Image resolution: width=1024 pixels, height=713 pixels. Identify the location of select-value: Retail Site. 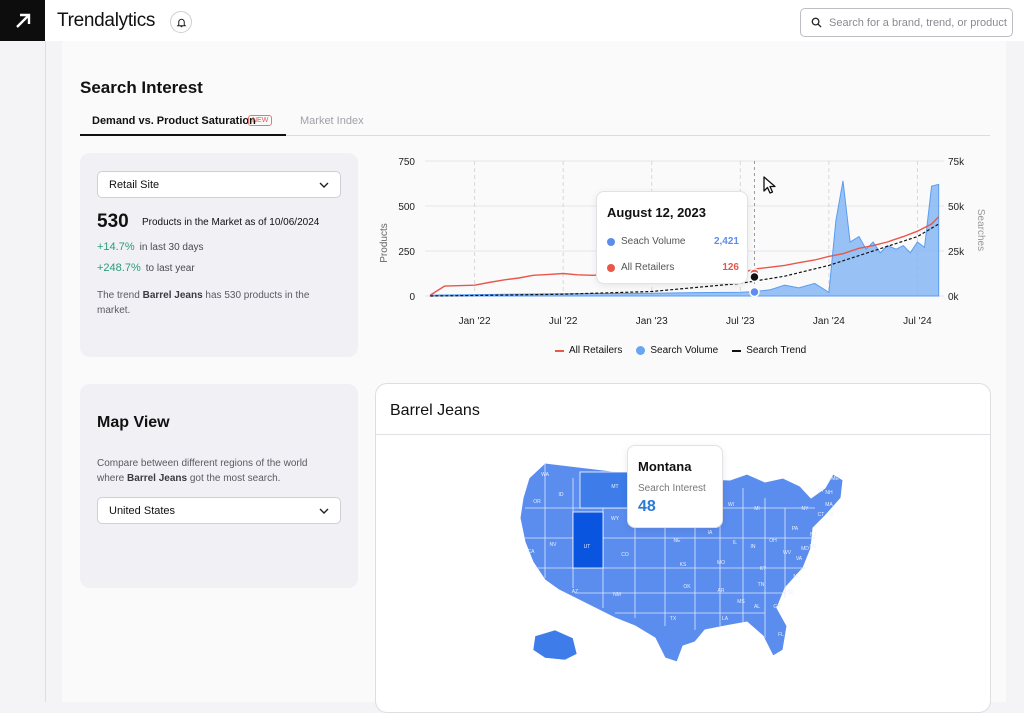
(134, 184).